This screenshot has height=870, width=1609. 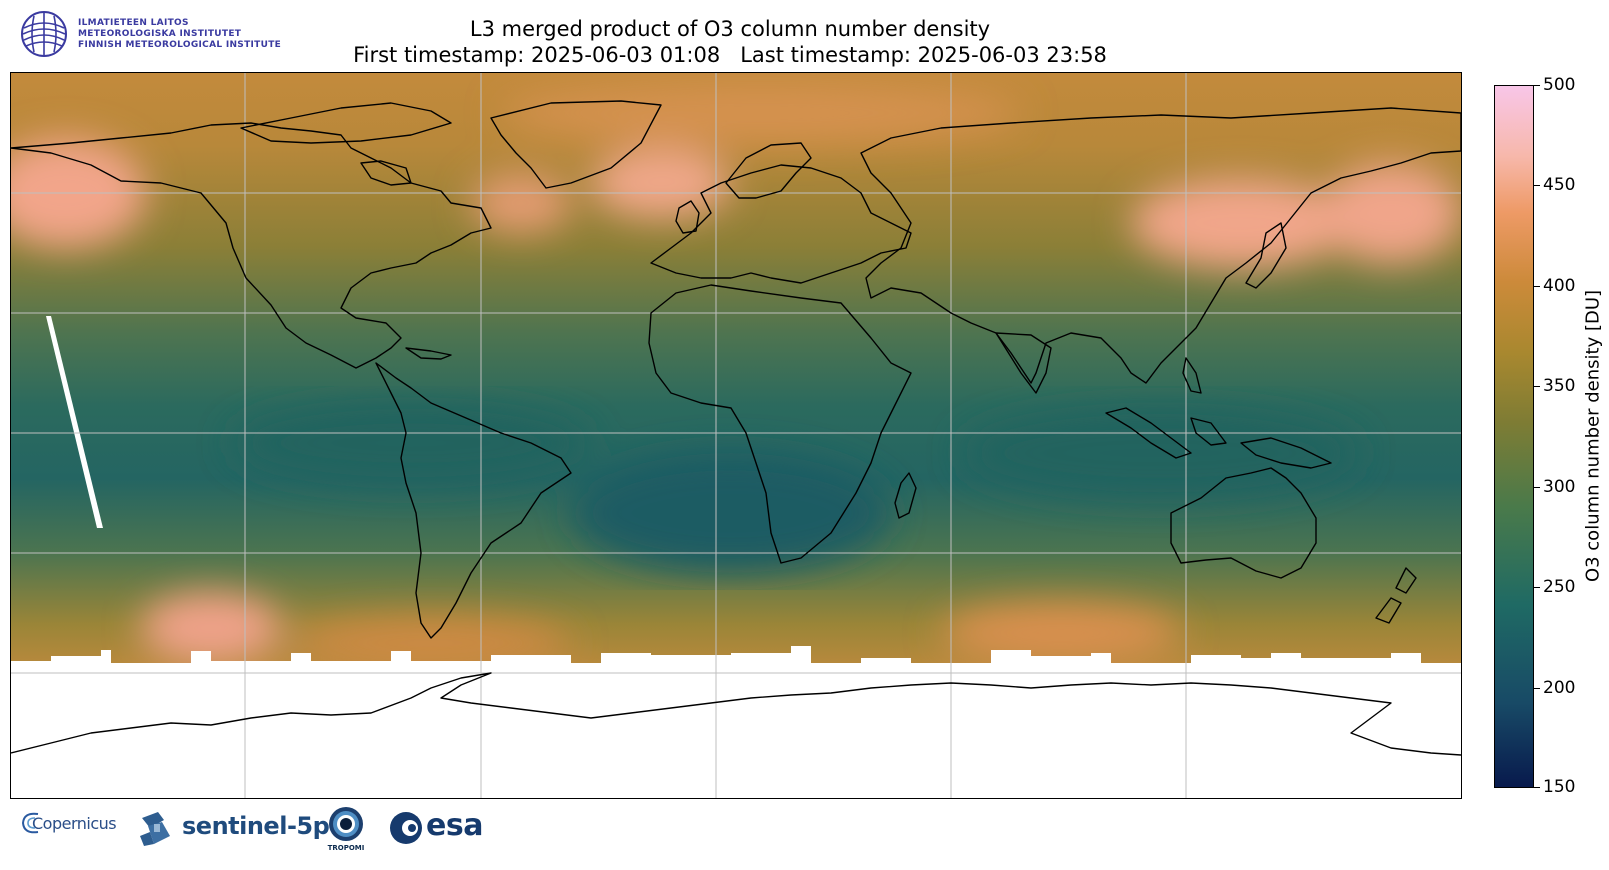 What do you see at coordinates (346, 848) in the screenshot?
I see `tropomi-text: TROPOMI` at bounding box center [346, 848].